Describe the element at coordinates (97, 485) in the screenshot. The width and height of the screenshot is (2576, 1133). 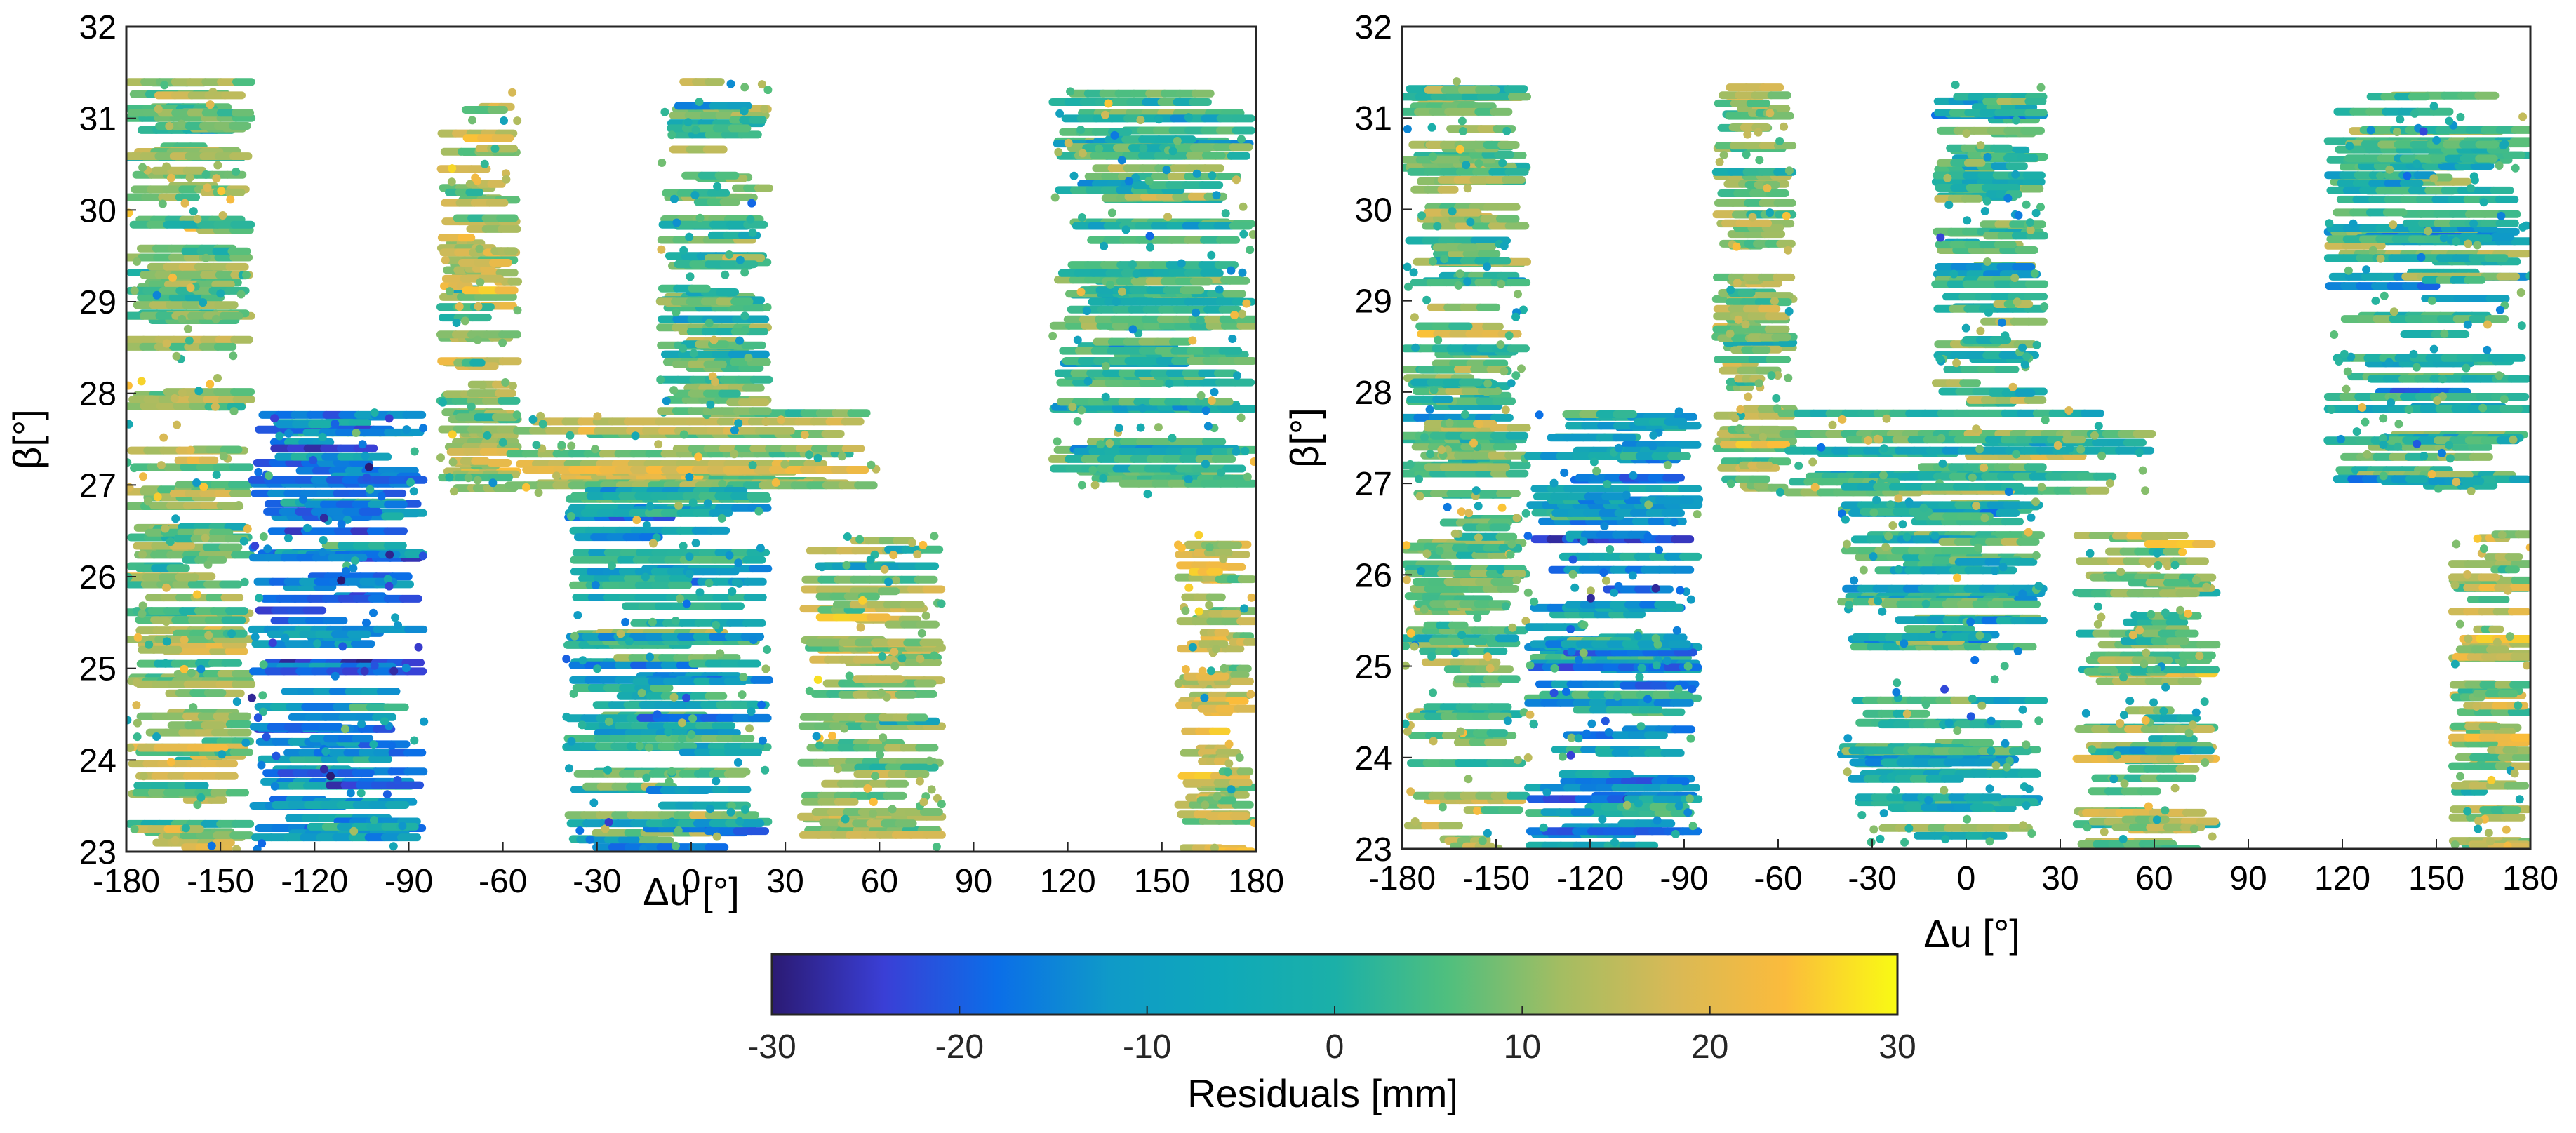
I see `left-y-tick-label: 27` at that location.